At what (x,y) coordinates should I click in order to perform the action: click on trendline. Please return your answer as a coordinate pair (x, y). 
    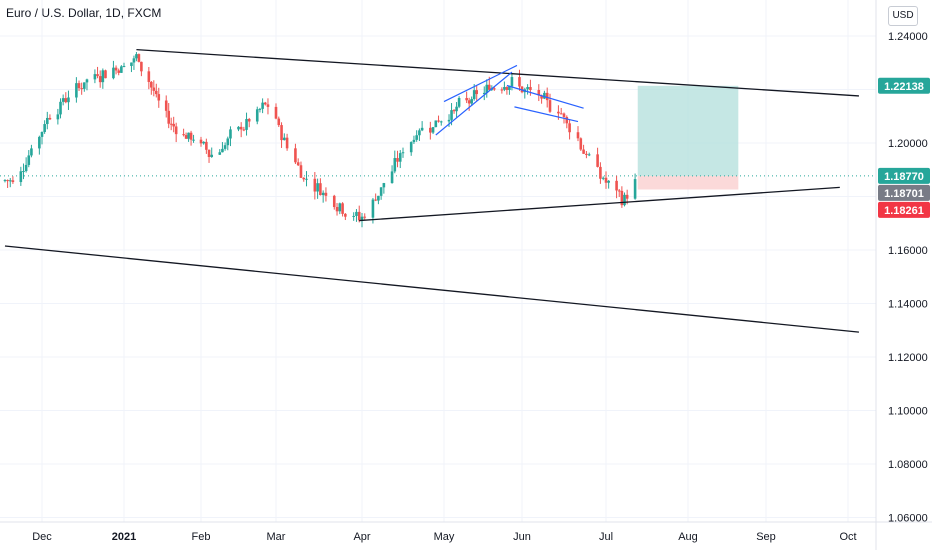
    Looking at the image, I should click on (497, 72).